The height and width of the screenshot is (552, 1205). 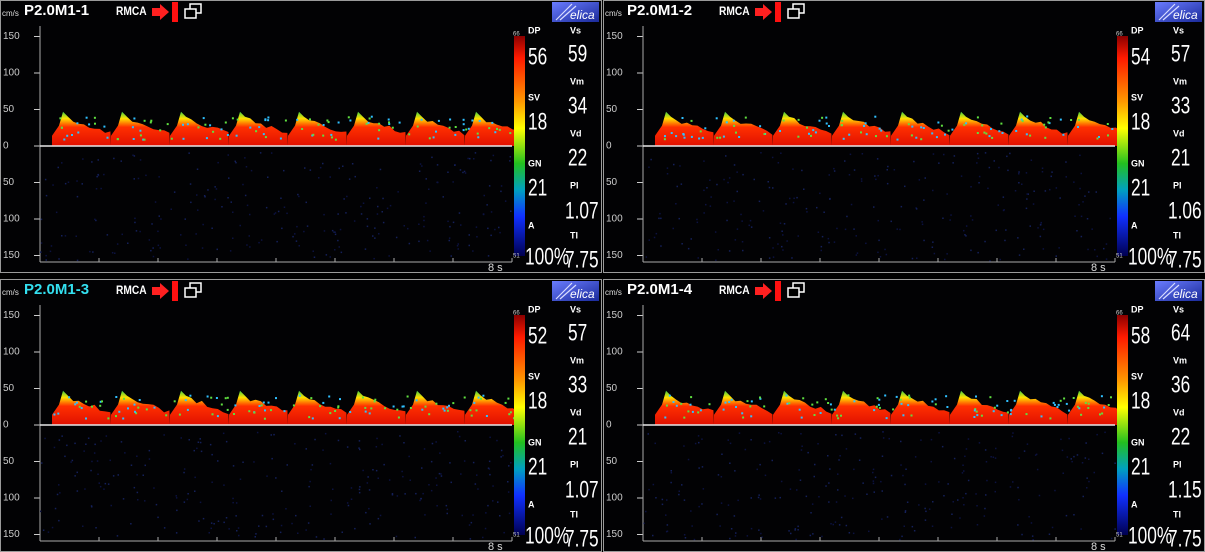 What do you see at coordinates (1119, 314) in the screenshot?
I see `scale-top: 66` at bounding box center [1119, 314].